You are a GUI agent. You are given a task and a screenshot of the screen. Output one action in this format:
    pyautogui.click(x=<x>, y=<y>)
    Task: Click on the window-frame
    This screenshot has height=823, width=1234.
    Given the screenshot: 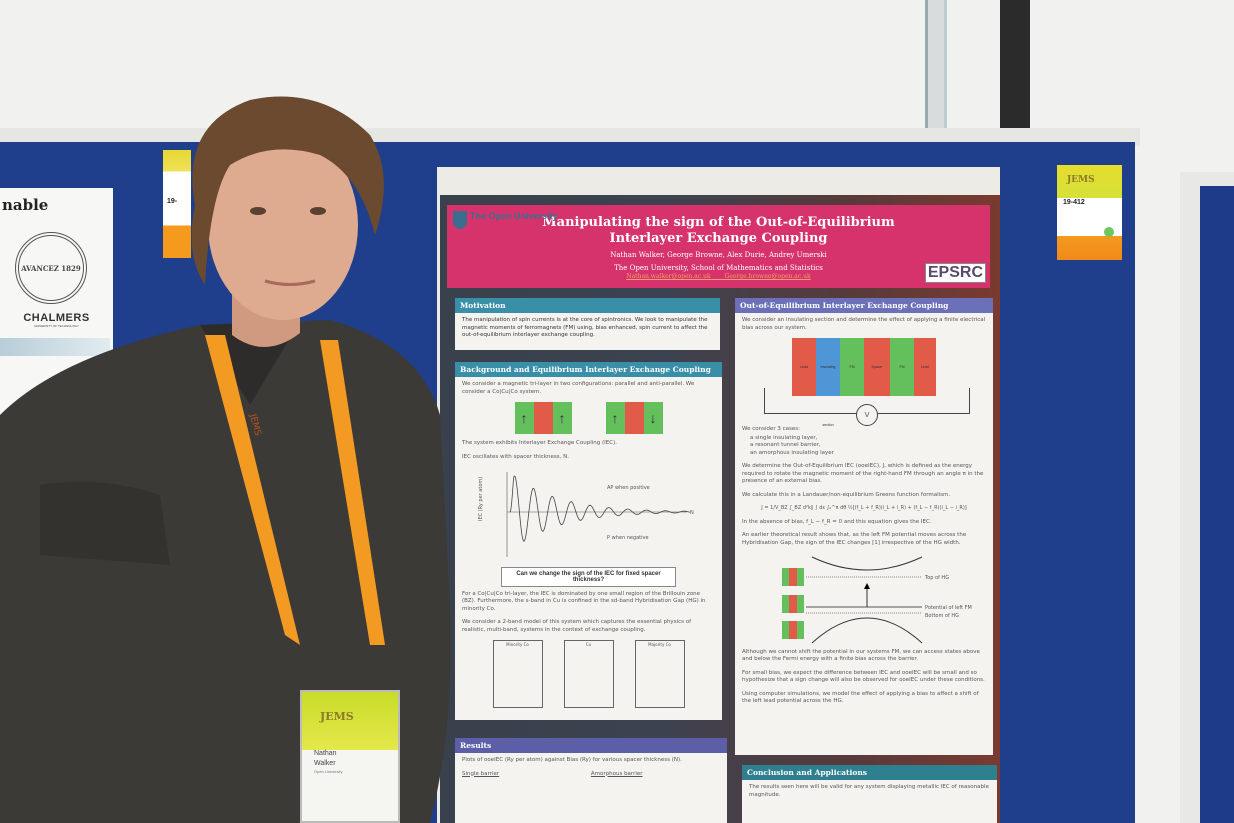 What is the action you would take?
    pyautogui.click(x=936, y=75)
    